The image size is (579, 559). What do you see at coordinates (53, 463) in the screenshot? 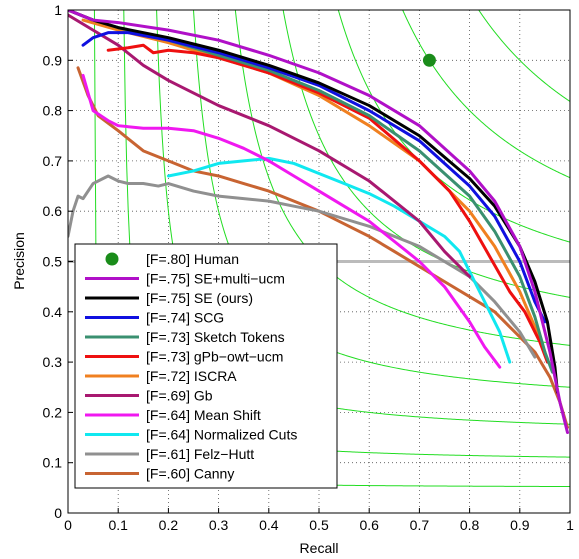
I see `y-tick-label: 0.1` at bounding box center [53, 463].